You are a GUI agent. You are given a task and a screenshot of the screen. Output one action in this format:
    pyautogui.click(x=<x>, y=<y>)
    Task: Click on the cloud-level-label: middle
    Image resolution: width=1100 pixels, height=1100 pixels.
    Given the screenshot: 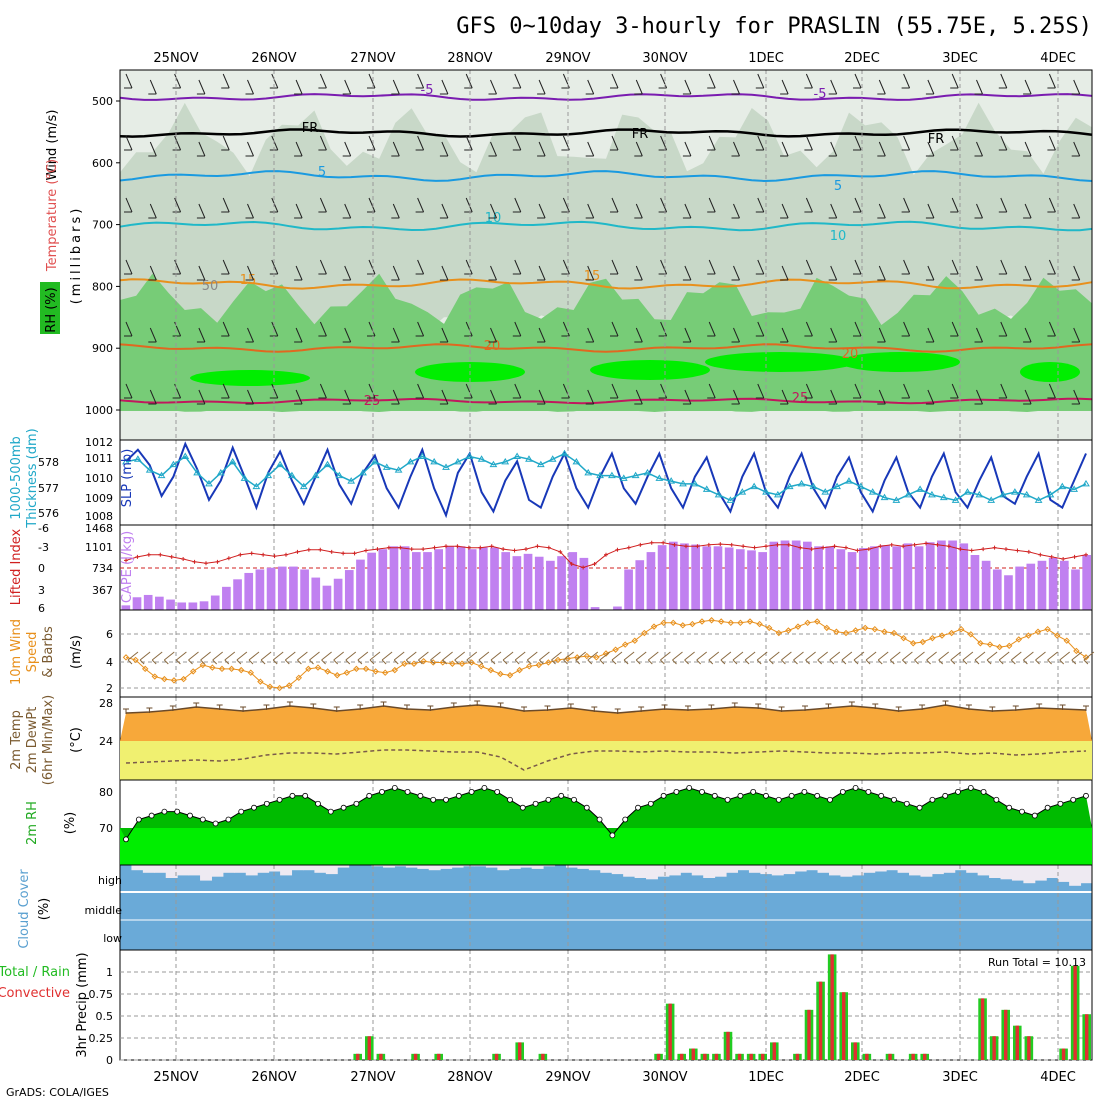 What is the action you would take?
    pyautogui.click(x=103, y=910)
    